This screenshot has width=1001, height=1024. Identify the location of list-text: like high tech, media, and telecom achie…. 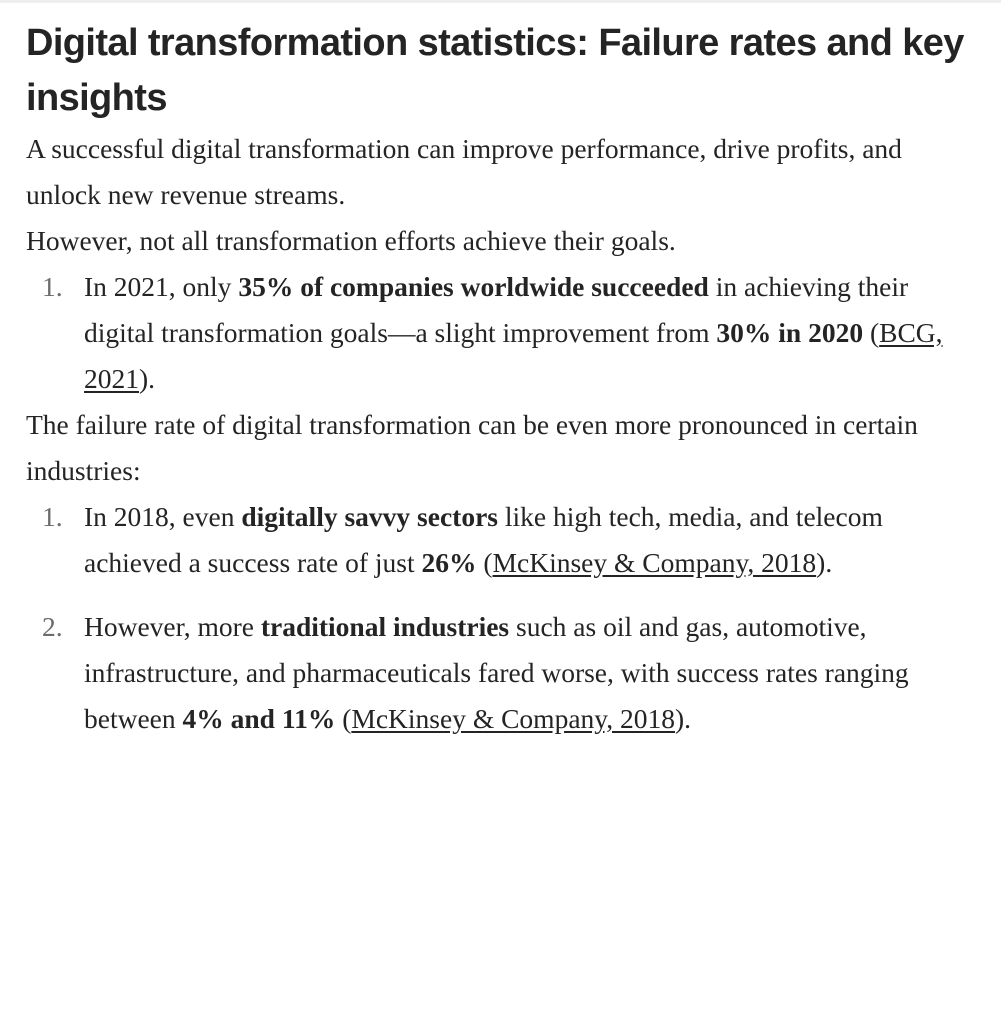
(483, 539).